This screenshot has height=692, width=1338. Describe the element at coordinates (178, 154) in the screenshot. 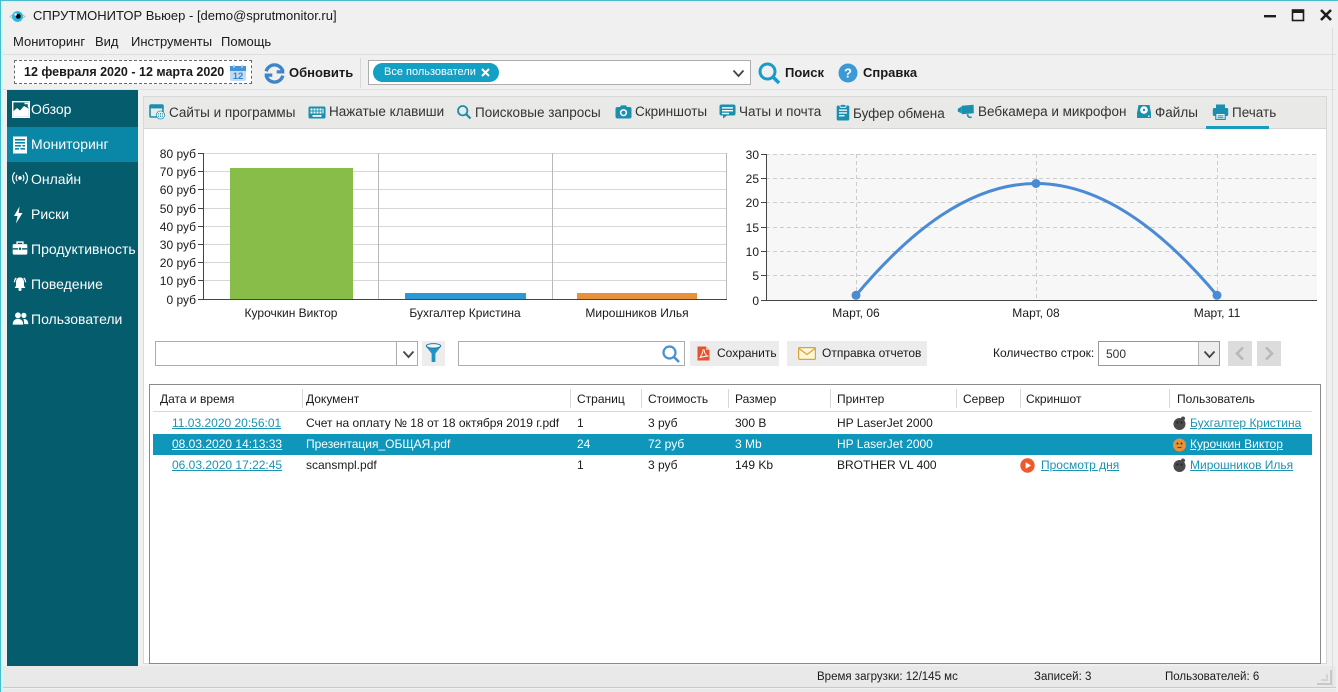

I see `svg-text: 80 руб` at that location.